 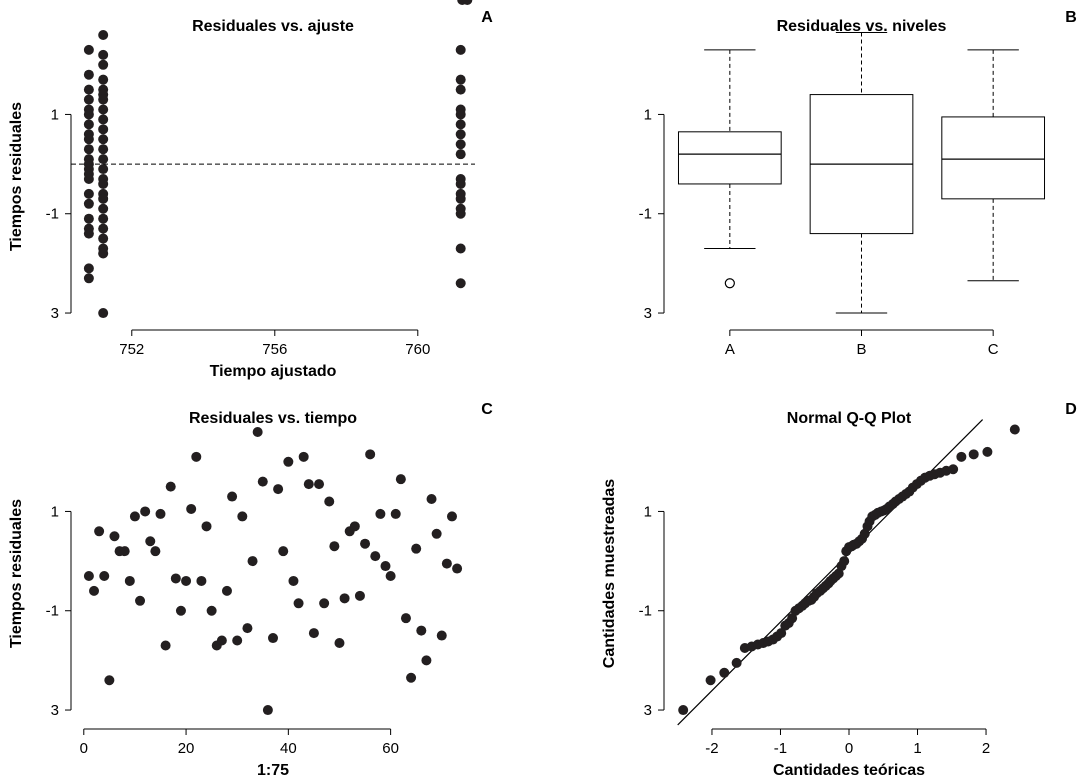 I want to click on x-axis-label: Cantidades teóricas, so click(x=849, y=770).